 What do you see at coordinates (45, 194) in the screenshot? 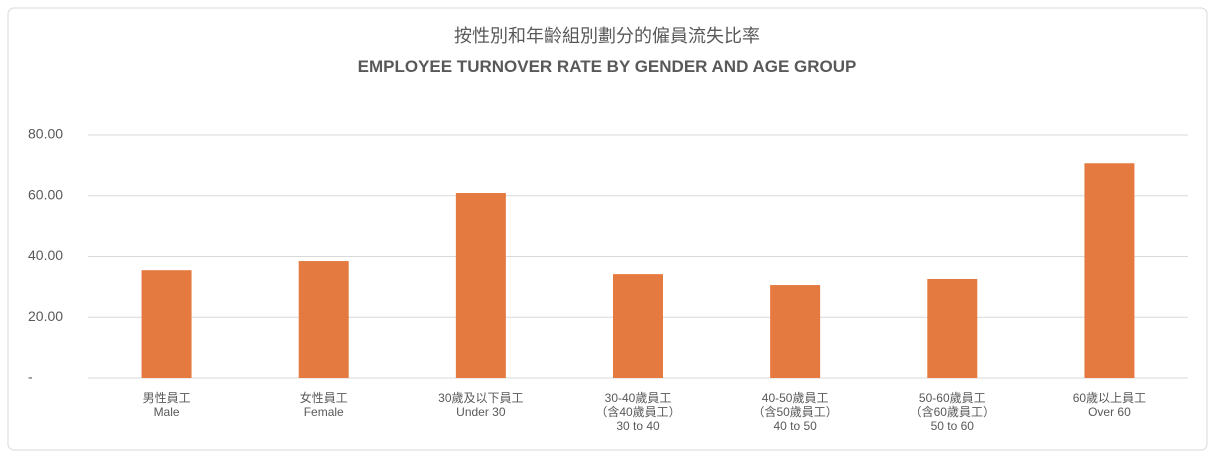
I see `y-tick-label: 60.00` at bounding box center [45, 194].